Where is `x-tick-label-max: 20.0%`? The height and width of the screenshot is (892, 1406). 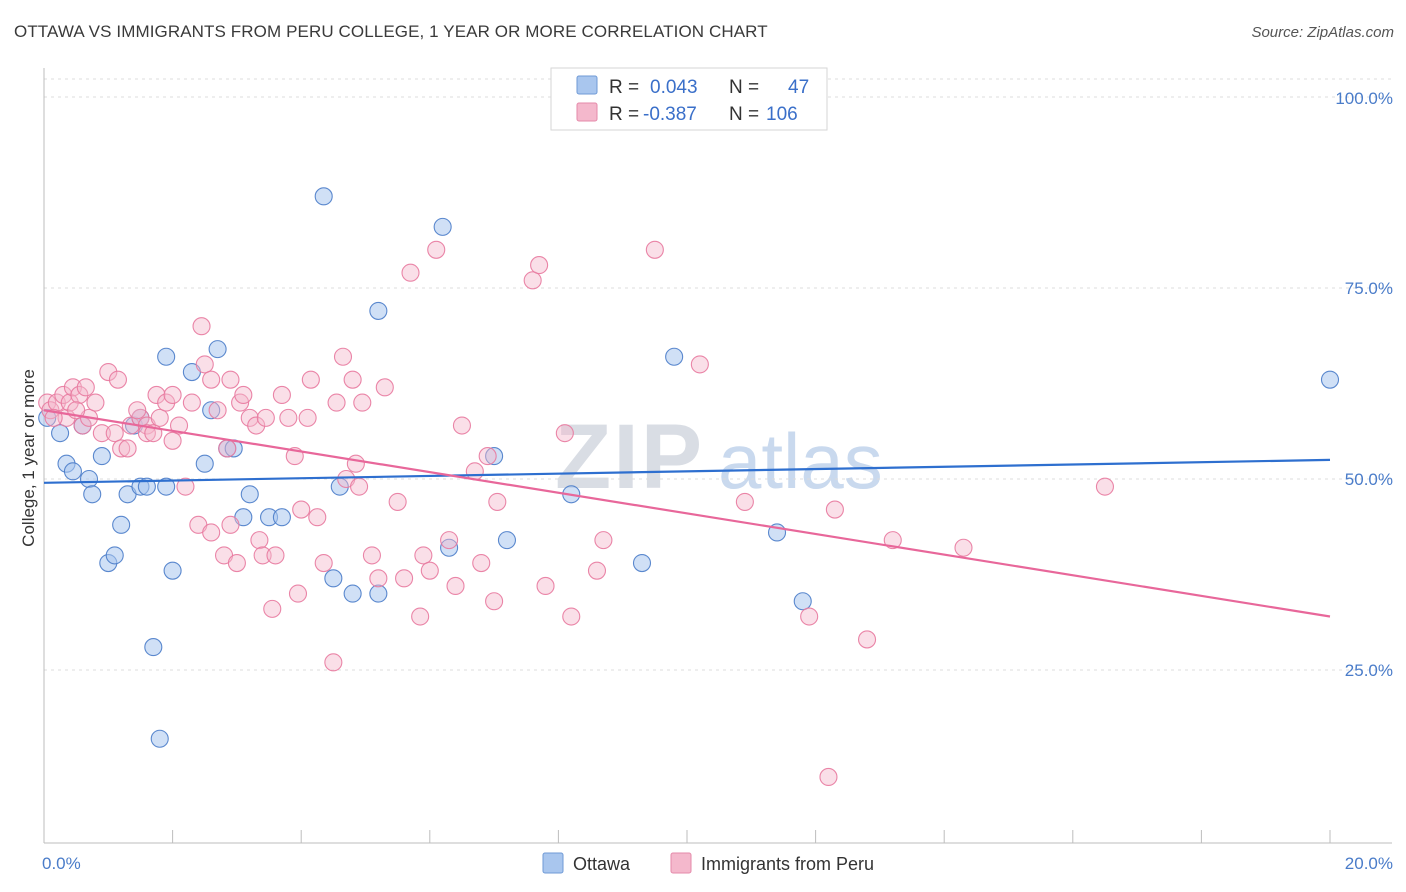 x-tick-label-max: 20.0% is located at coordinates (1369, 863).